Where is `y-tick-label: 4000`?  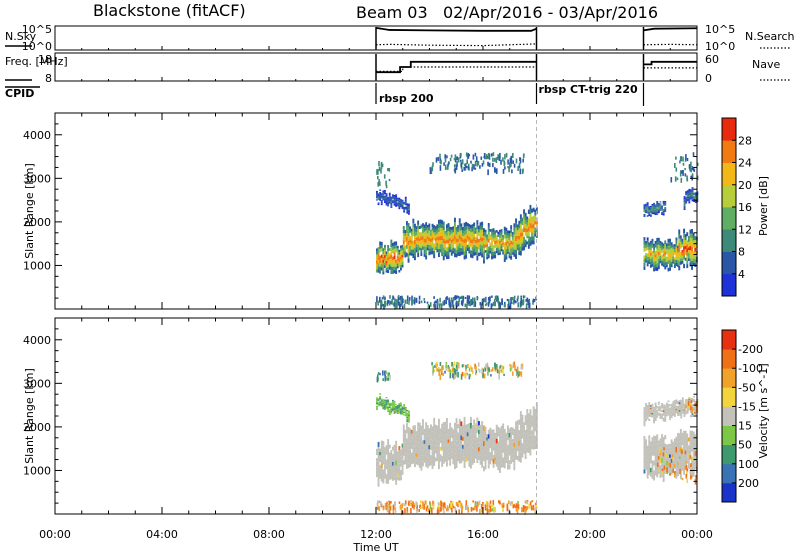
y-tick-label: 4000 is located at coordinates (37, 340).